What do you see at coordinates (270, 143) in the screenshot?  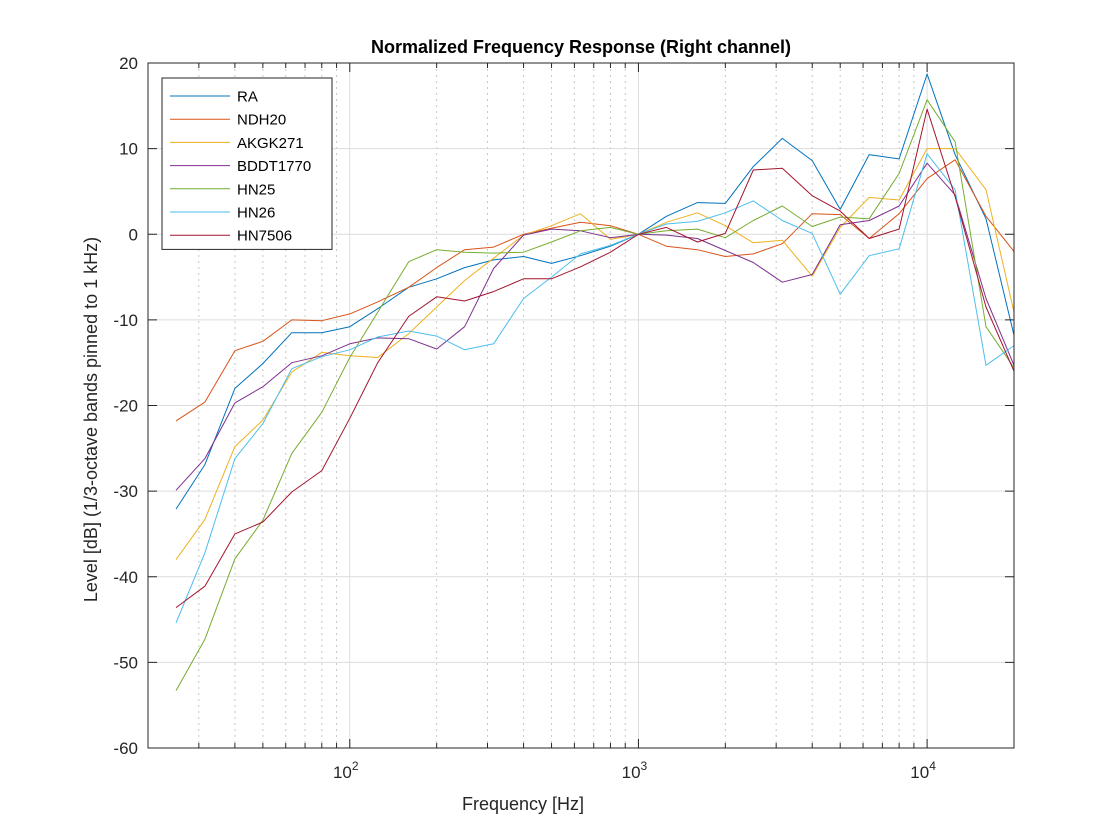 I see `legend-entry-akgk271: AKGK271` at bounding box center [270, 143].